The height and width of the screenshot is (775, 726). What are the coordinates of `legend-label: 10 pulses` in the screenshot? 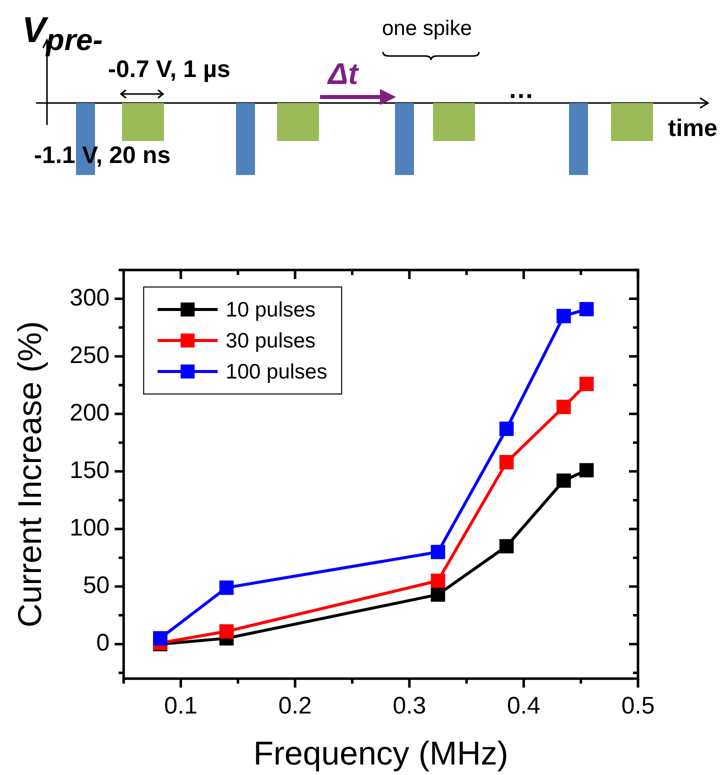 It's located at (271, 310).